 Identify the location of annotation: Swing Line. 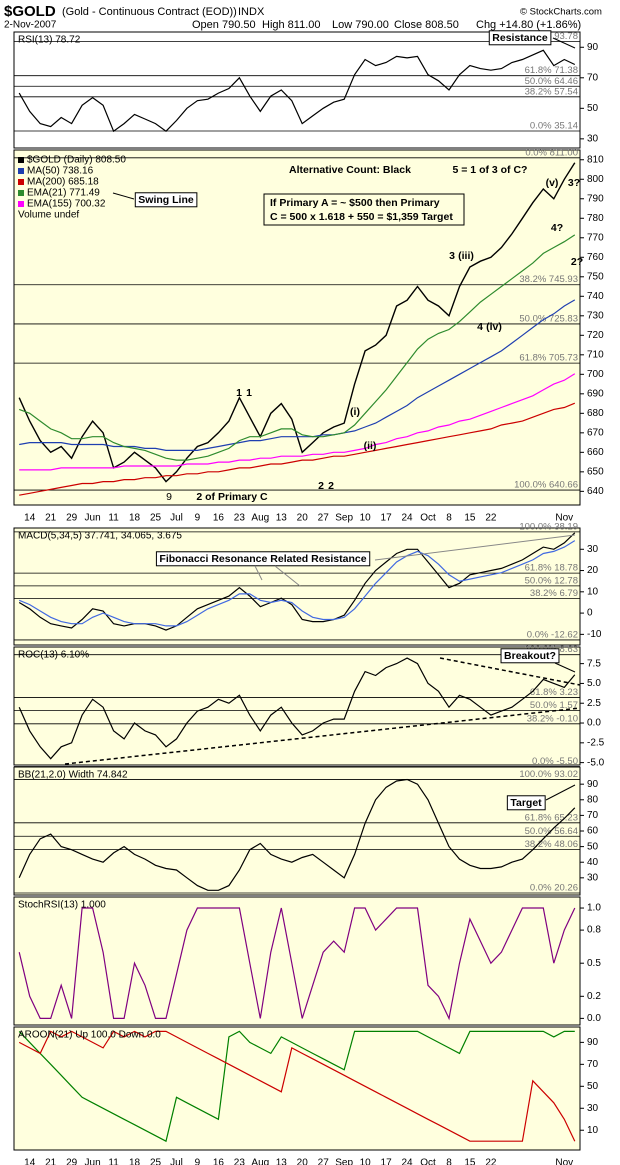
(166, 200).